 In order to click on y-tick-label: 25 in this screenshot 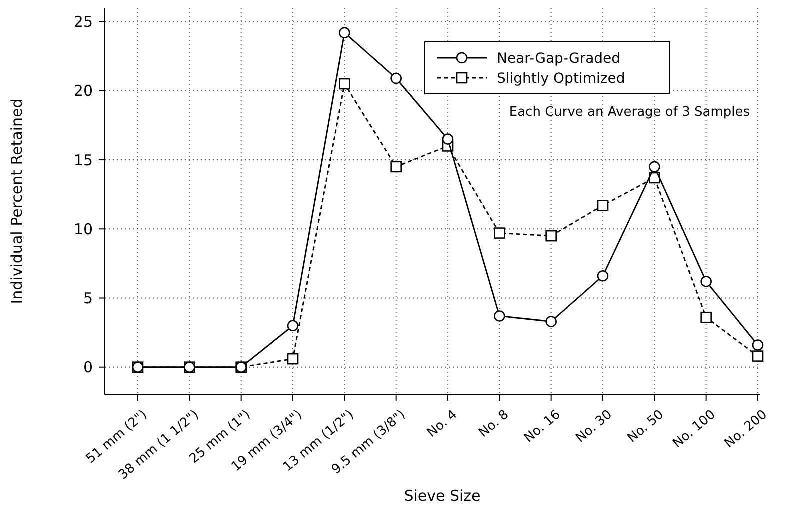, I will do `click(83, 22)`.